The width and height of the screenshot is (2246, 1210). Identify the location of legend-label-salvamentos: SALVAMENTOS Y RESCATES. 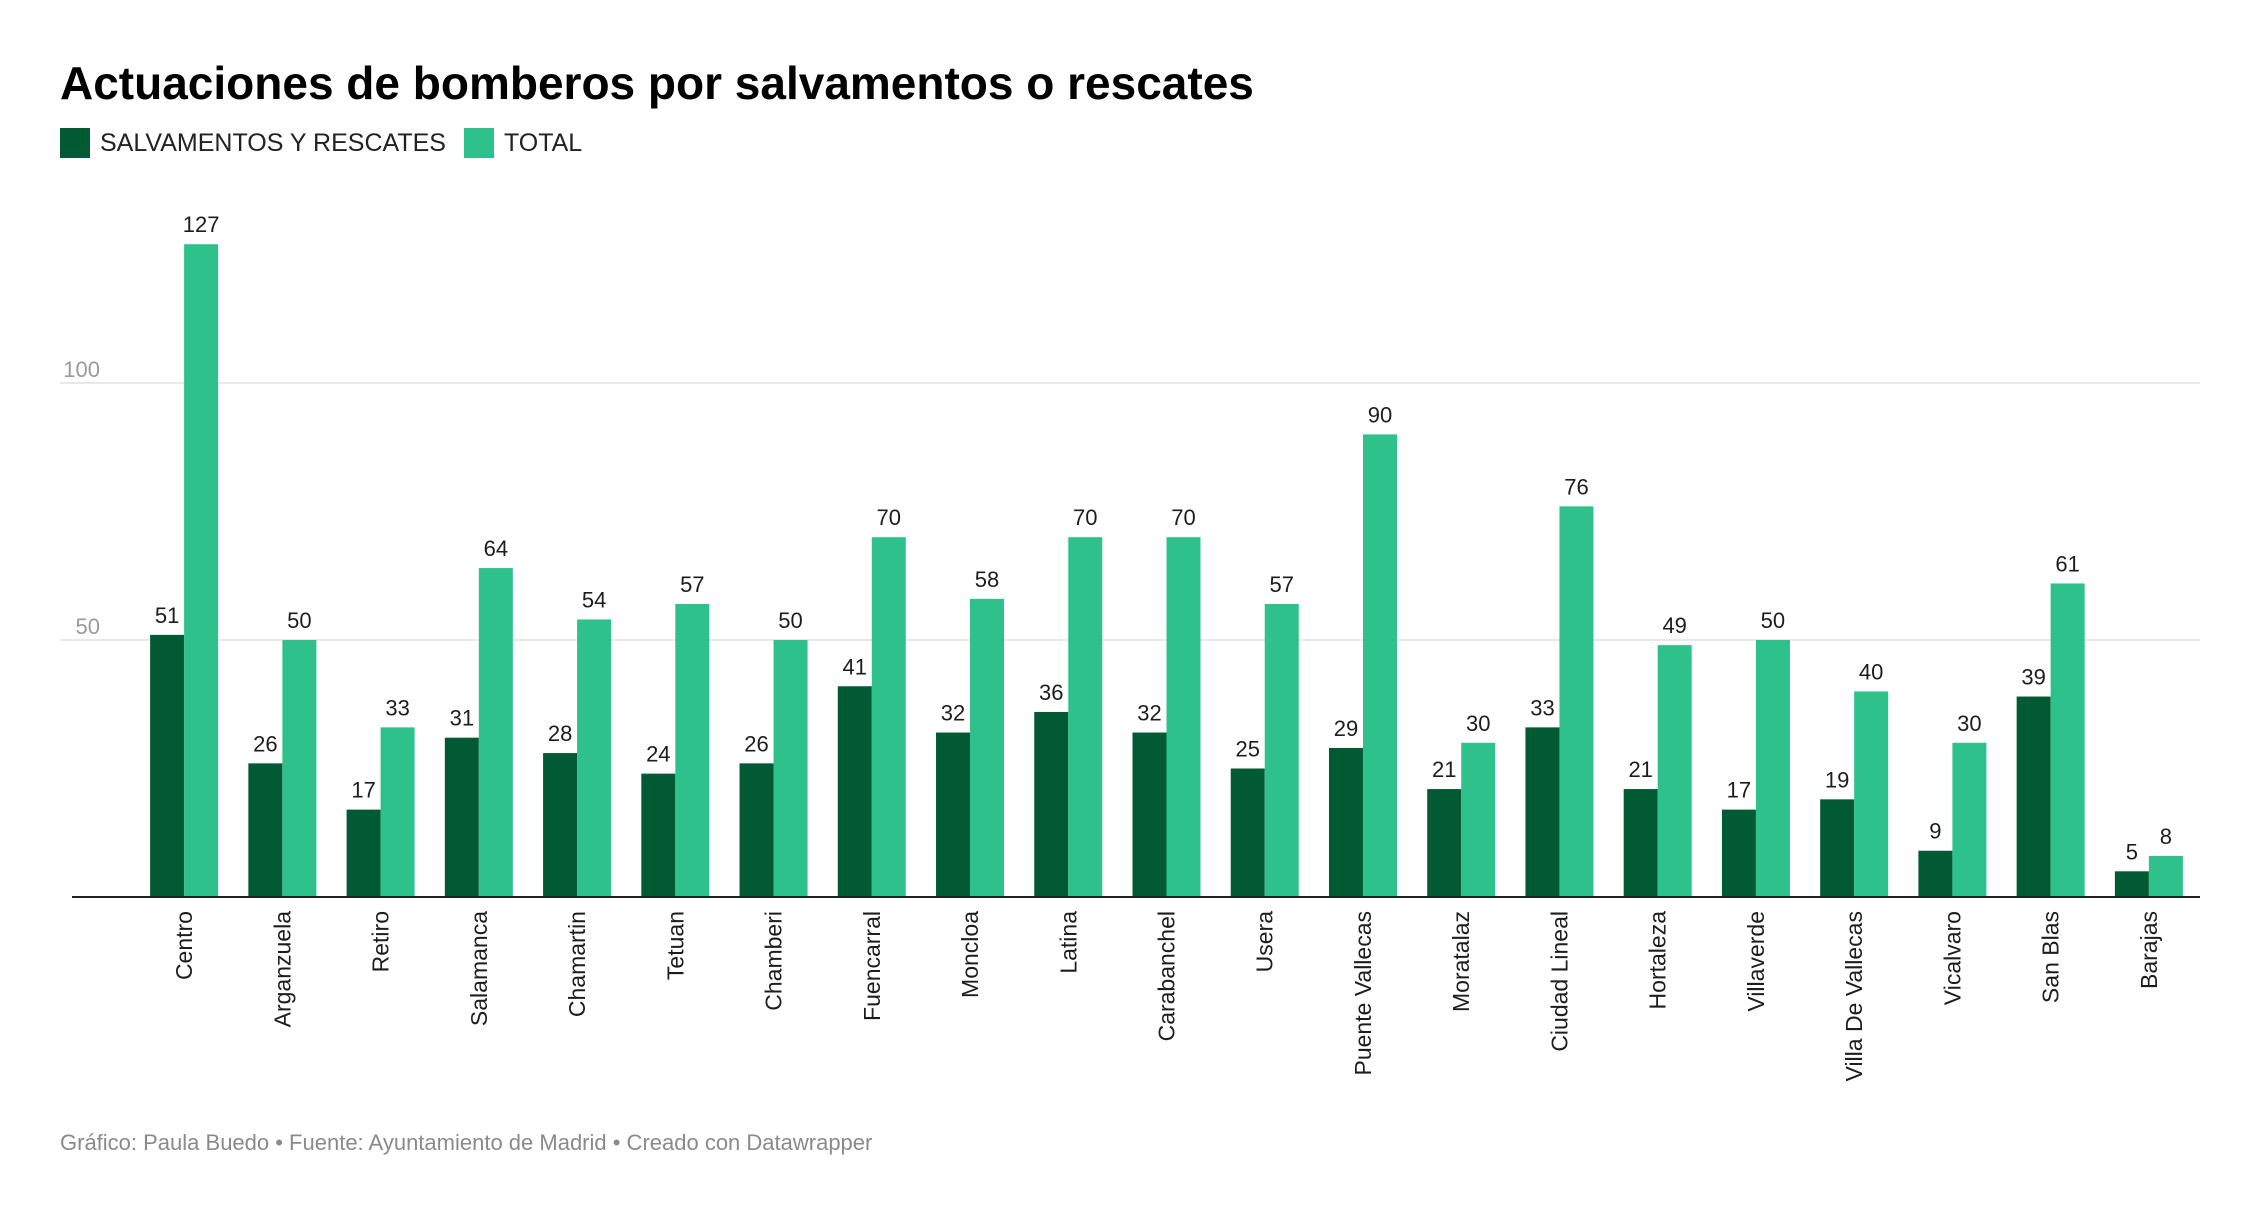
(273, 142).